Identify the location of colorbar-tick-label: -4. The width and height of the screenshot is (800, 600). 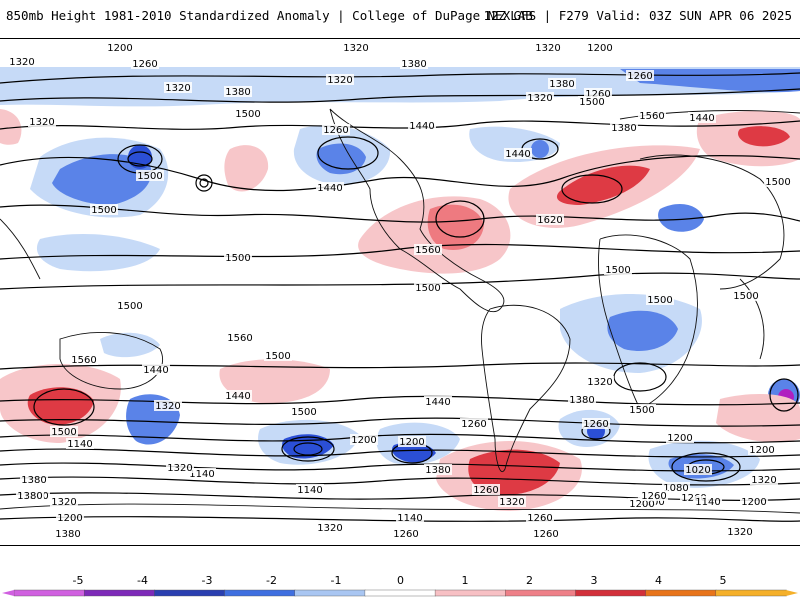
(142, 580).